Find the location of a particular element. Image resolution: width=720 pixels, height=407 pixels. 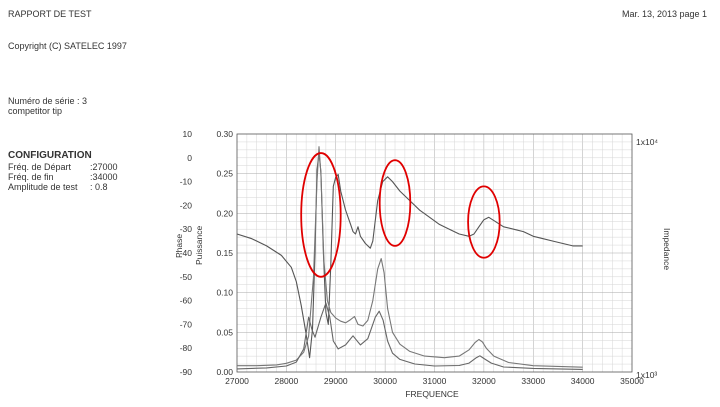

power-tick-label: 0.15 is located at coordinates (224, 253).